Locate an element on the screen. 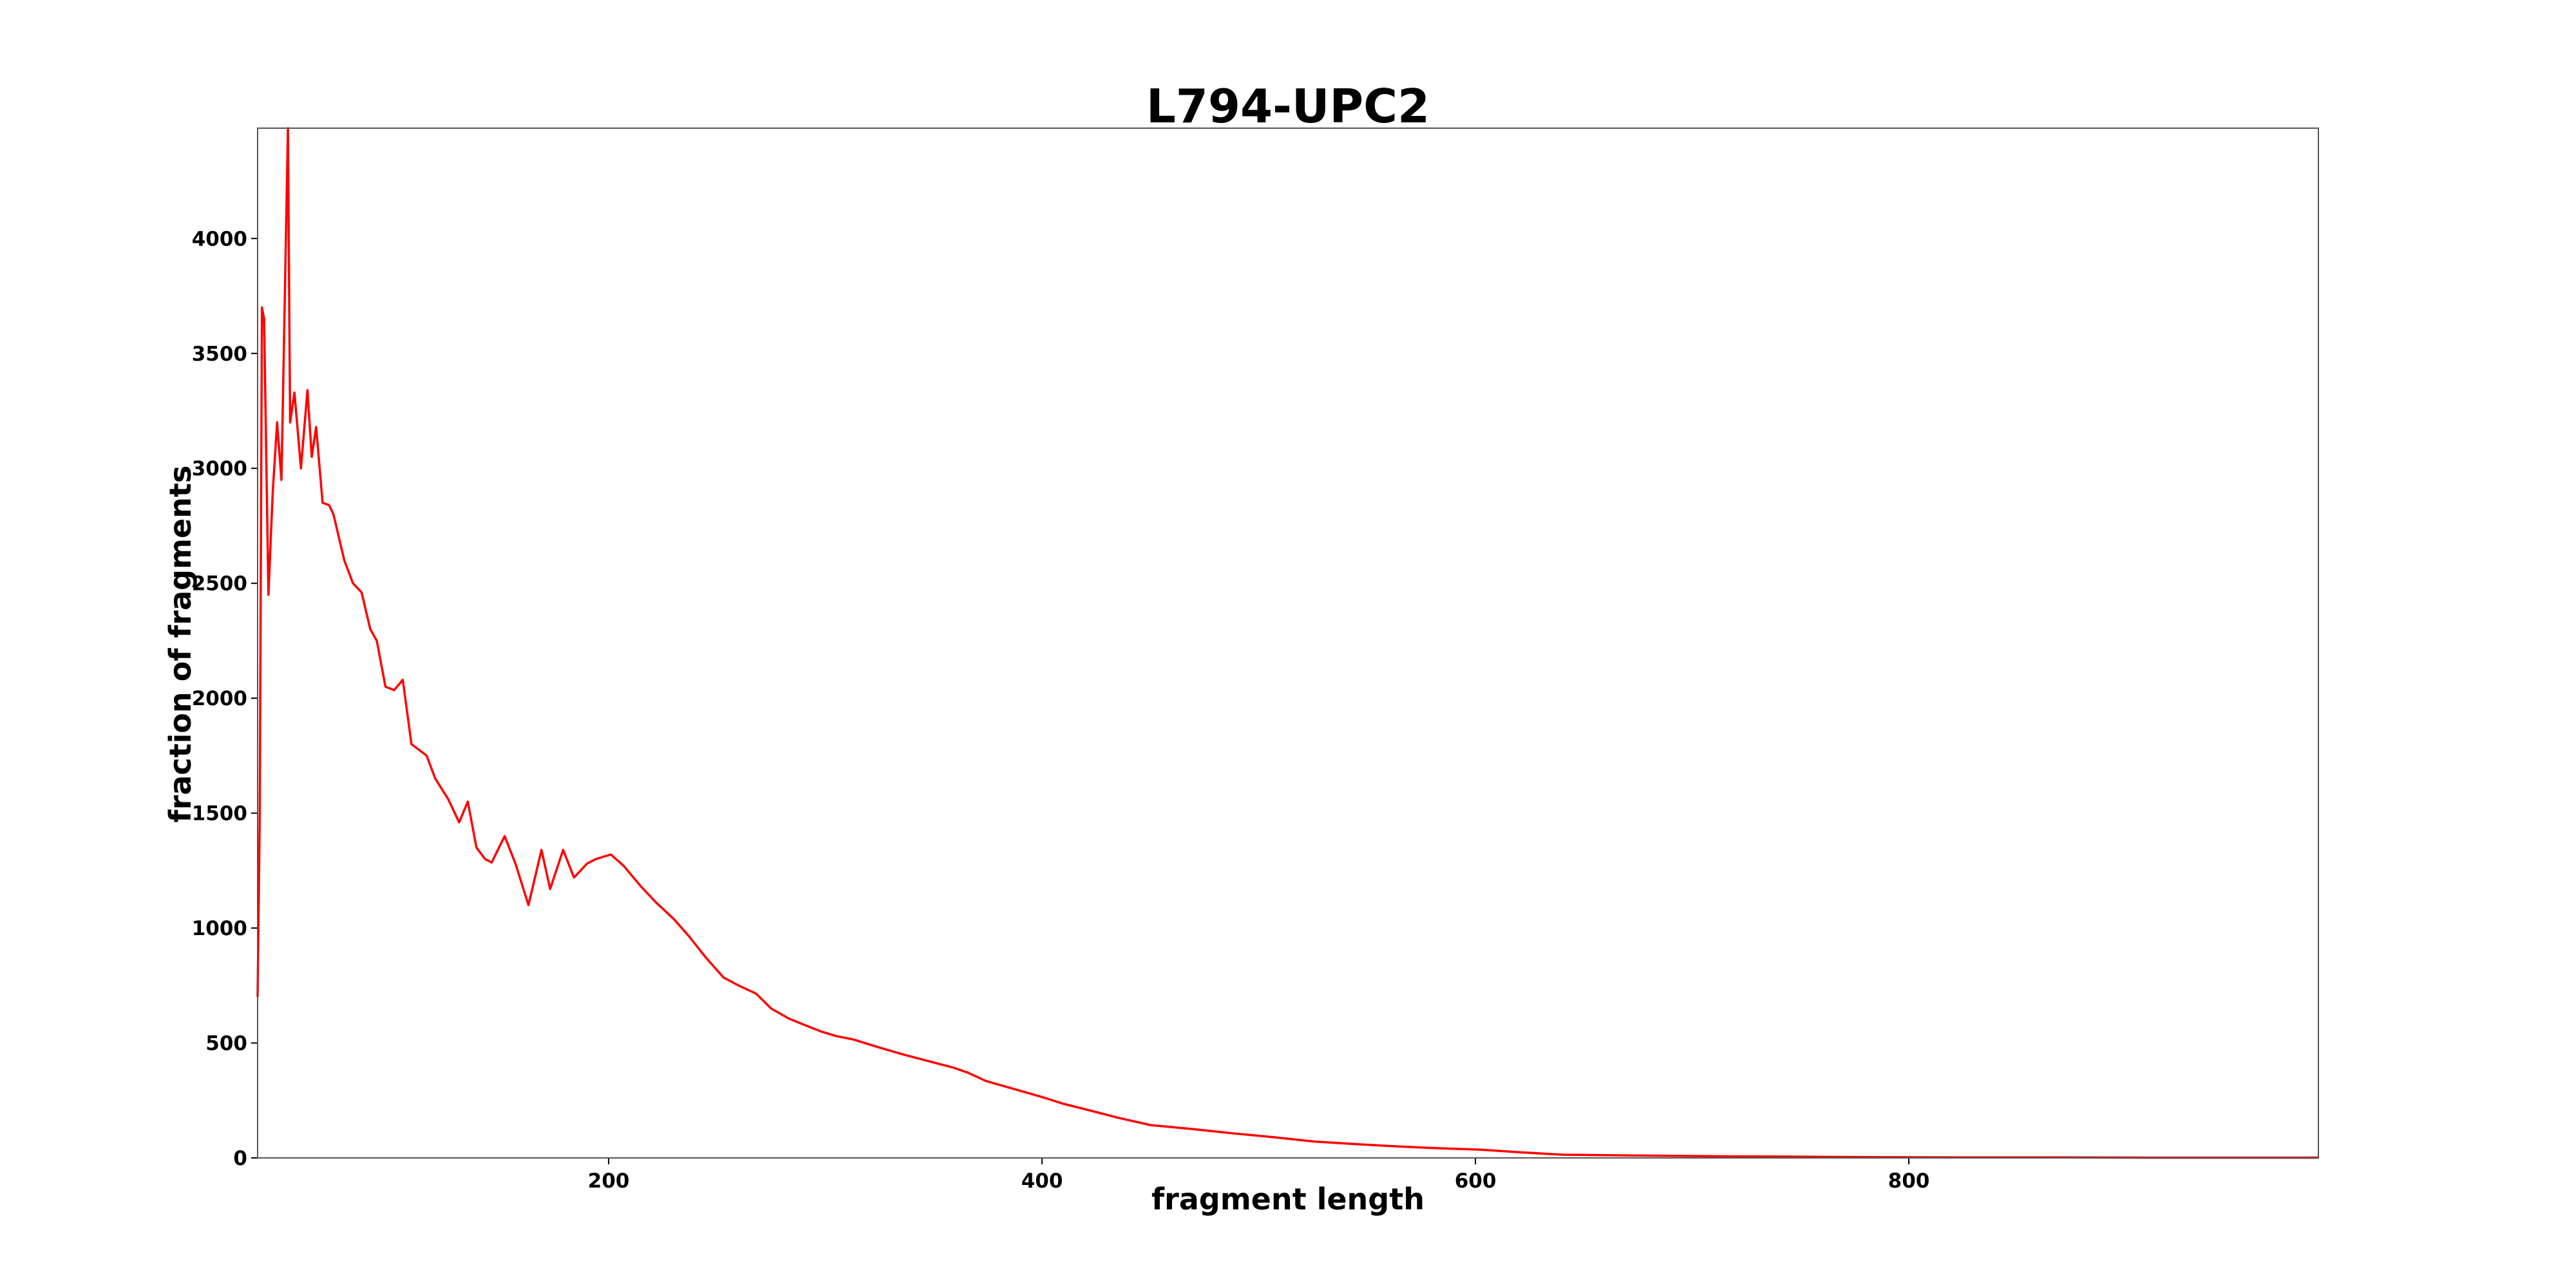 This screenshot has height=1288, width=2576. y-tick-label: 3500 is located at coordinates (219, 354).